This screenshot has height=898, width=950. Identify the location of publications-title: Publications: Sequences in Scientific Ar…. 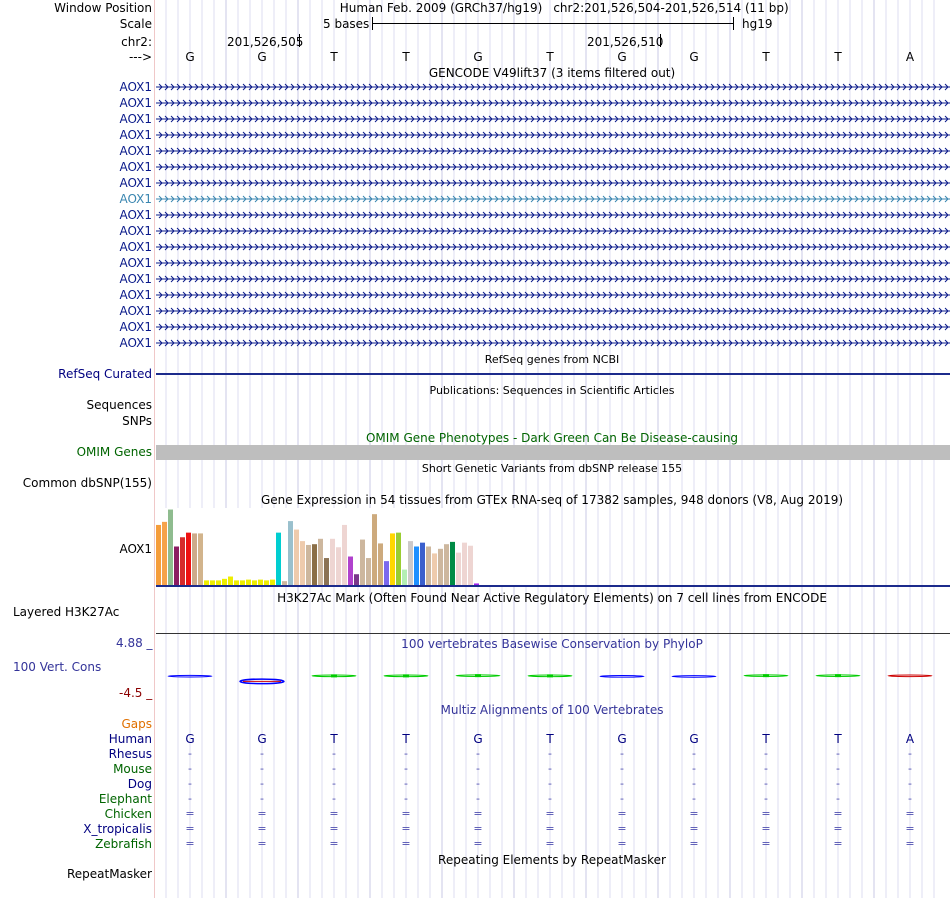
(552, 390).